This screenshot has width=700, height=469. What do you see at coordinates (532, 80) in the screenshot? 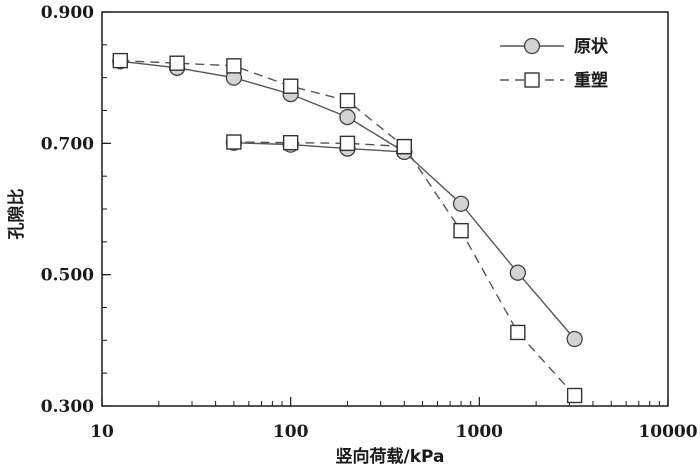
I see `legend-chongsu-marker` at bounding box center [532, 80].